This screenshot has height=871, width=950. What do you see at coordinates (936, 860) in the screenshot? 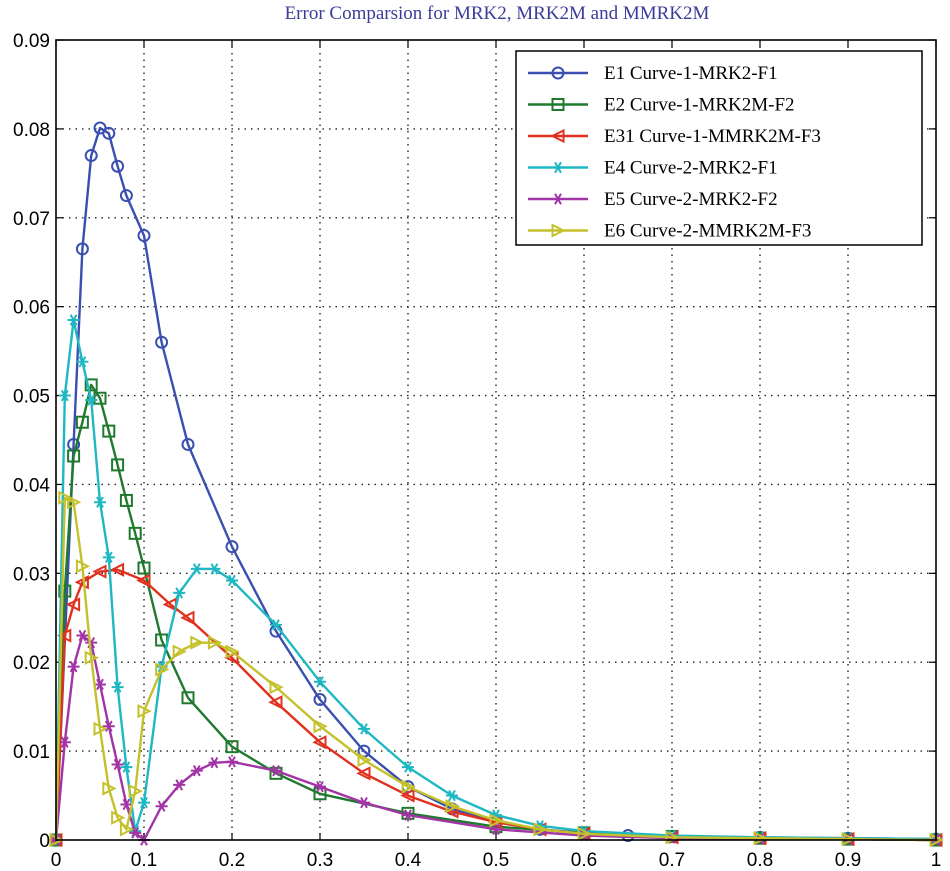
I see `x-tick-label: 1` at bounding box center [936, 860].